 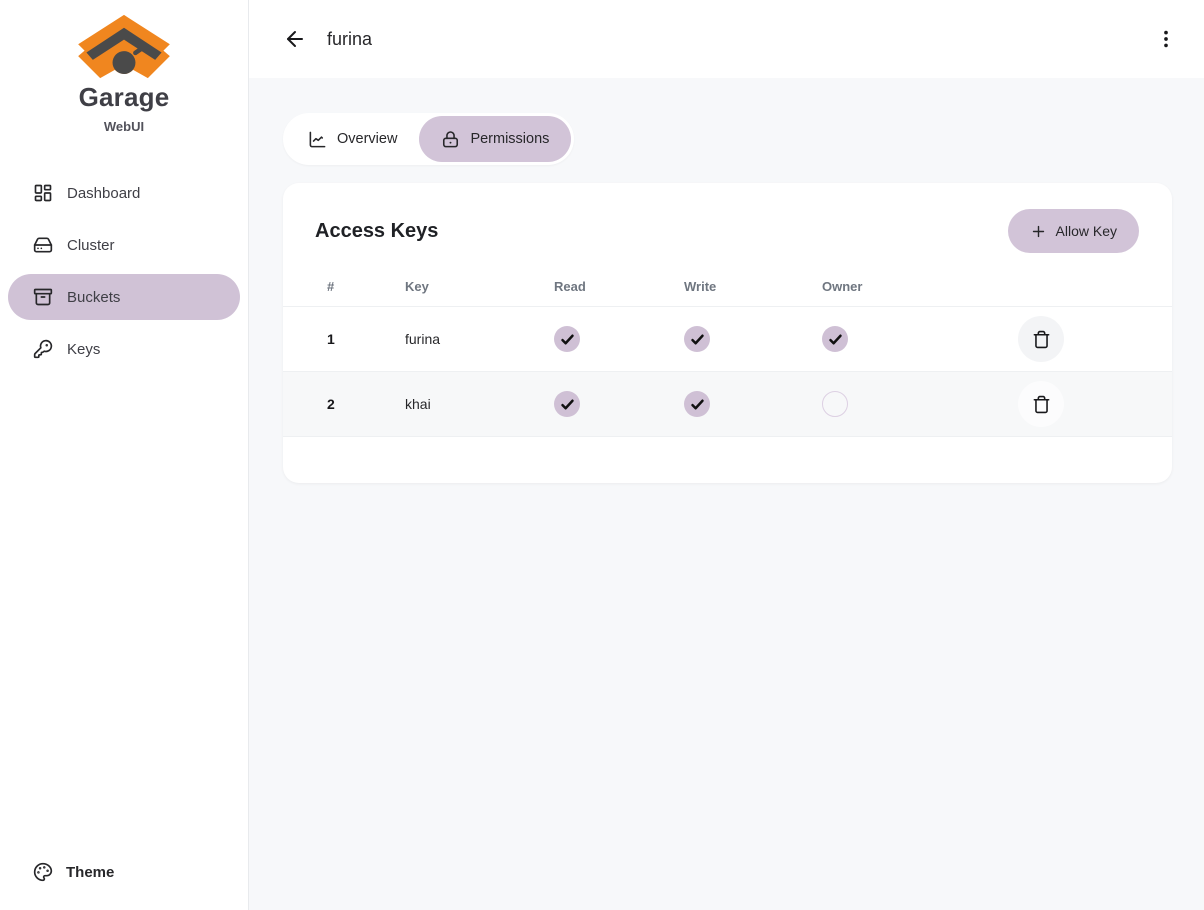 What do you see at coordinates (367, 139) in the screenshot?
I see `tab-label: Overview` at bounding box center [367, 139].